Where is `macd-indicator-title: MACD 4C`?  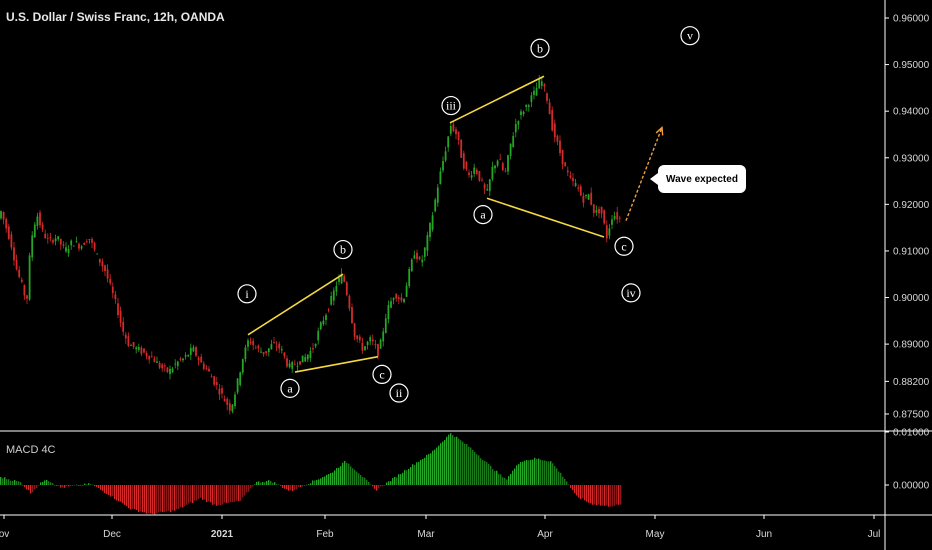
macd-indicator-title: MACD 4C is located at coordinates (31, 450).